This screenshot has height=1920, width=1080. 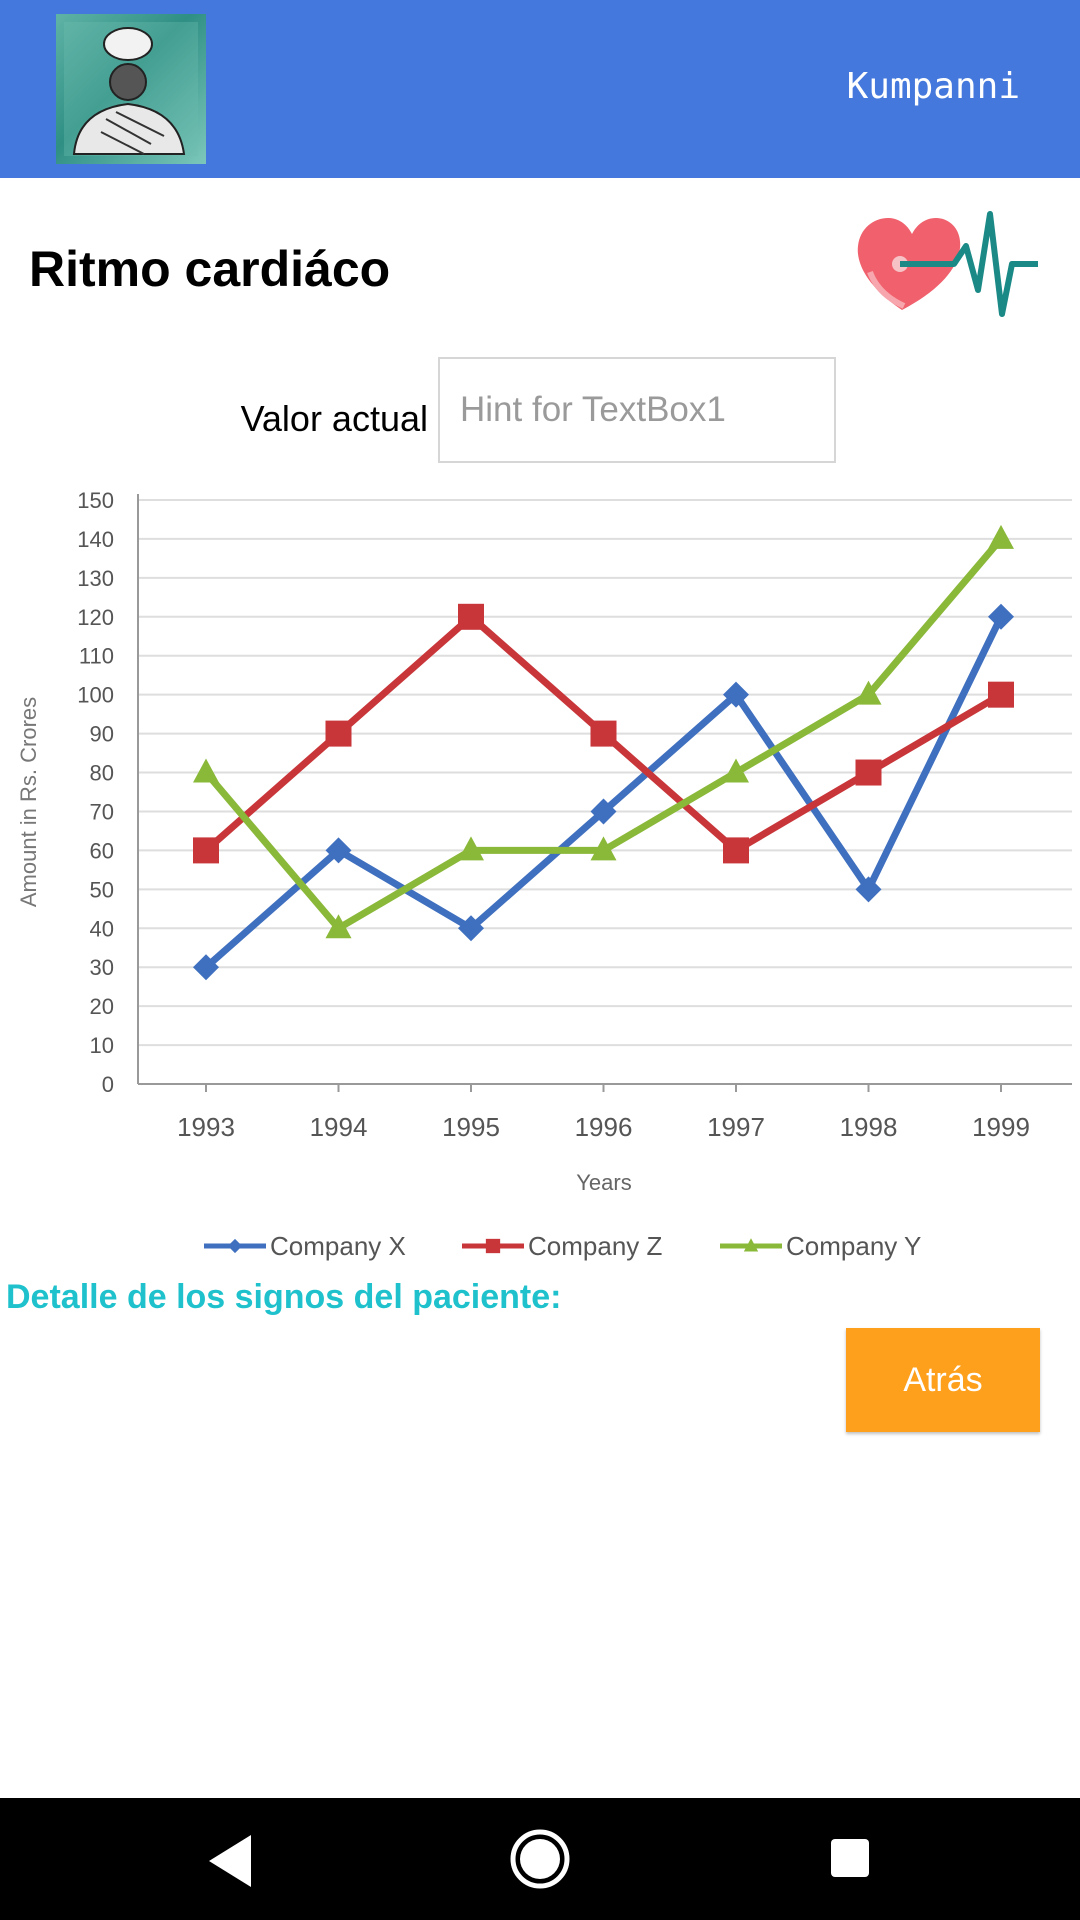 I want to click on legend-label-company-y: Company Y, so click(x=853, y=1246).